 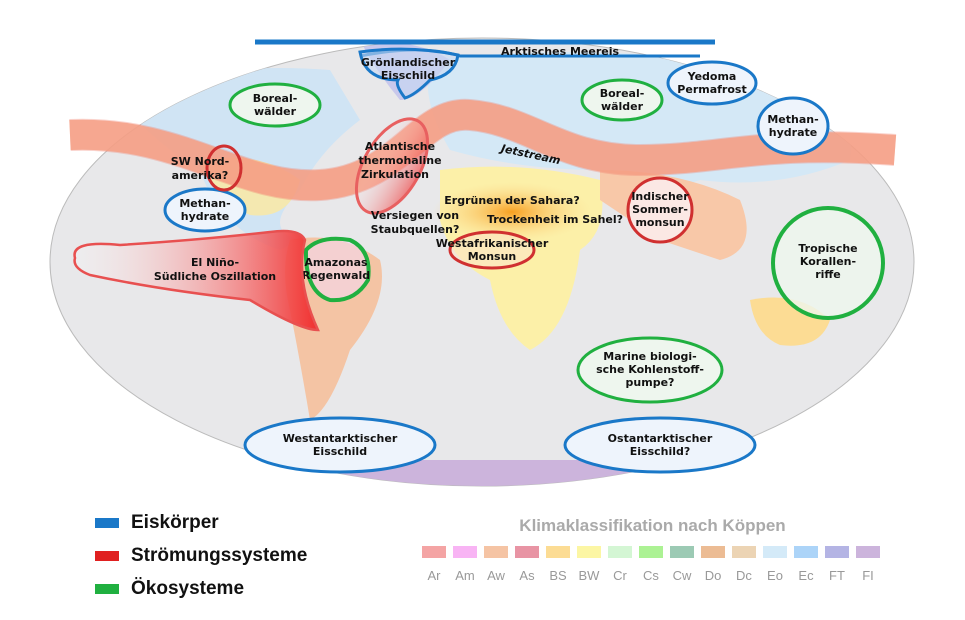 What do you see at coordinates (558, 564) in the screenshot?
I see `koppen-class: BS` at bounding box center [558, 564].